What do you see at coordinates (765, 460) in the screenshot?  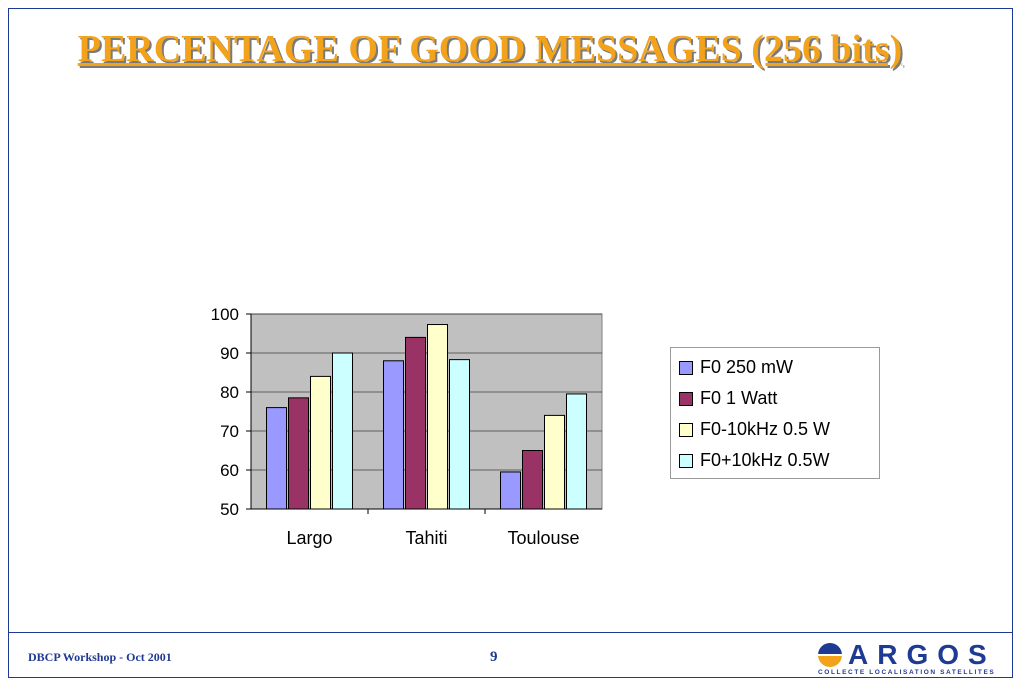 I see `legend-label: F0+10kHz 0.5W` at bounding box center [765, 460].